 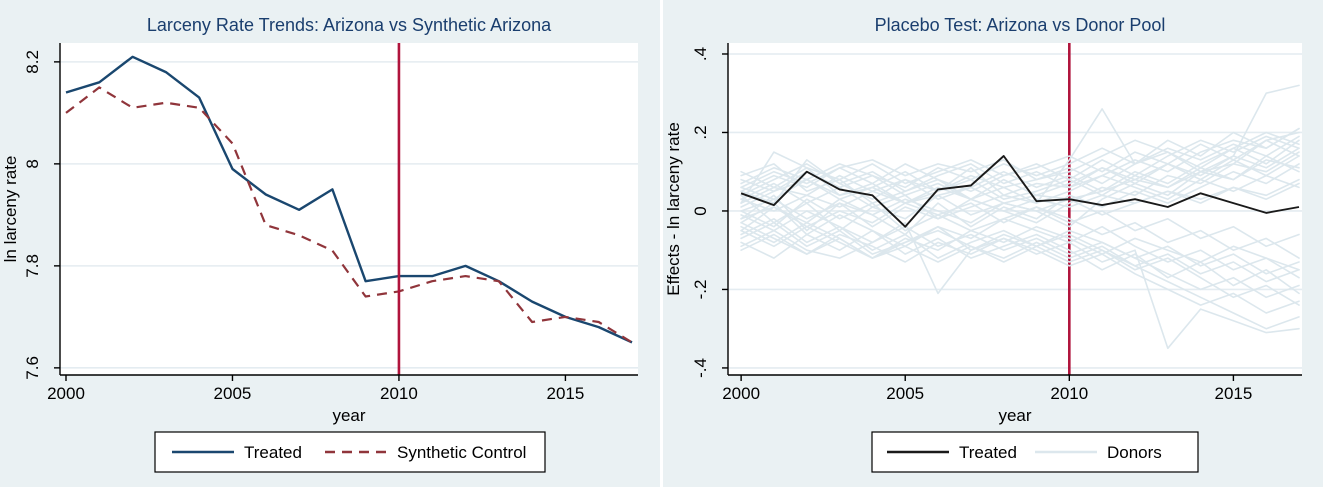 I want to click on legend-label: Synthetic Control, so click(x=461, y=452).